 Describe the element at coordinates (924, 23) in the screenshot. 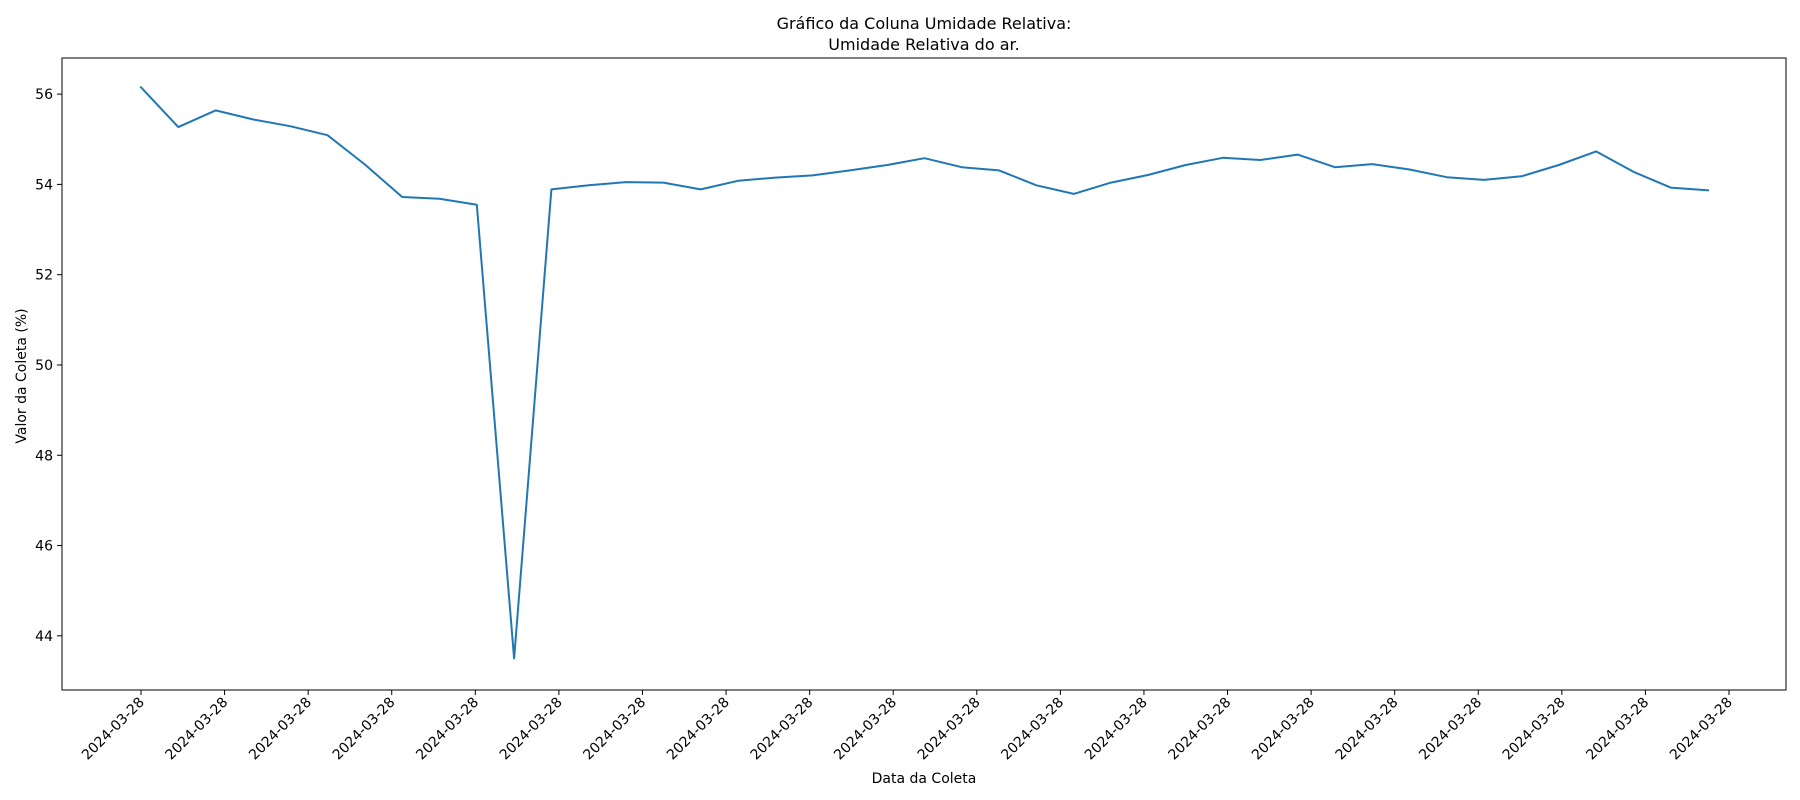

I see `chart-title: Gráfico da Coluna Umidade Relativa:` at that location.